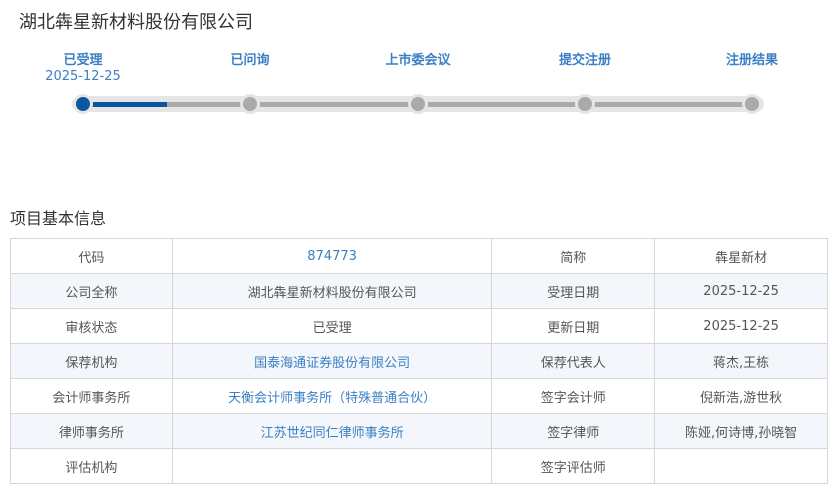 The height and width of the screenshot is (497, 838). Describe the element at coordinates (585, 104) in the screenshot. I see `step-node-submit-registration` at that location.